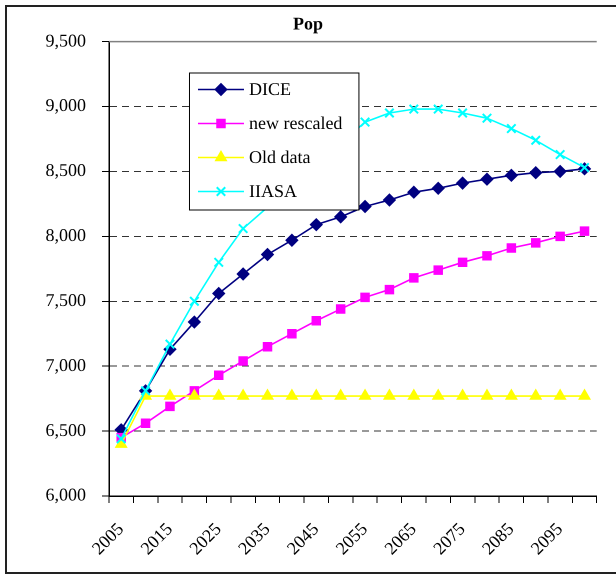 The image size is (616, 576). I want to click on y-tick-label: 9,500, so click(66, 40).